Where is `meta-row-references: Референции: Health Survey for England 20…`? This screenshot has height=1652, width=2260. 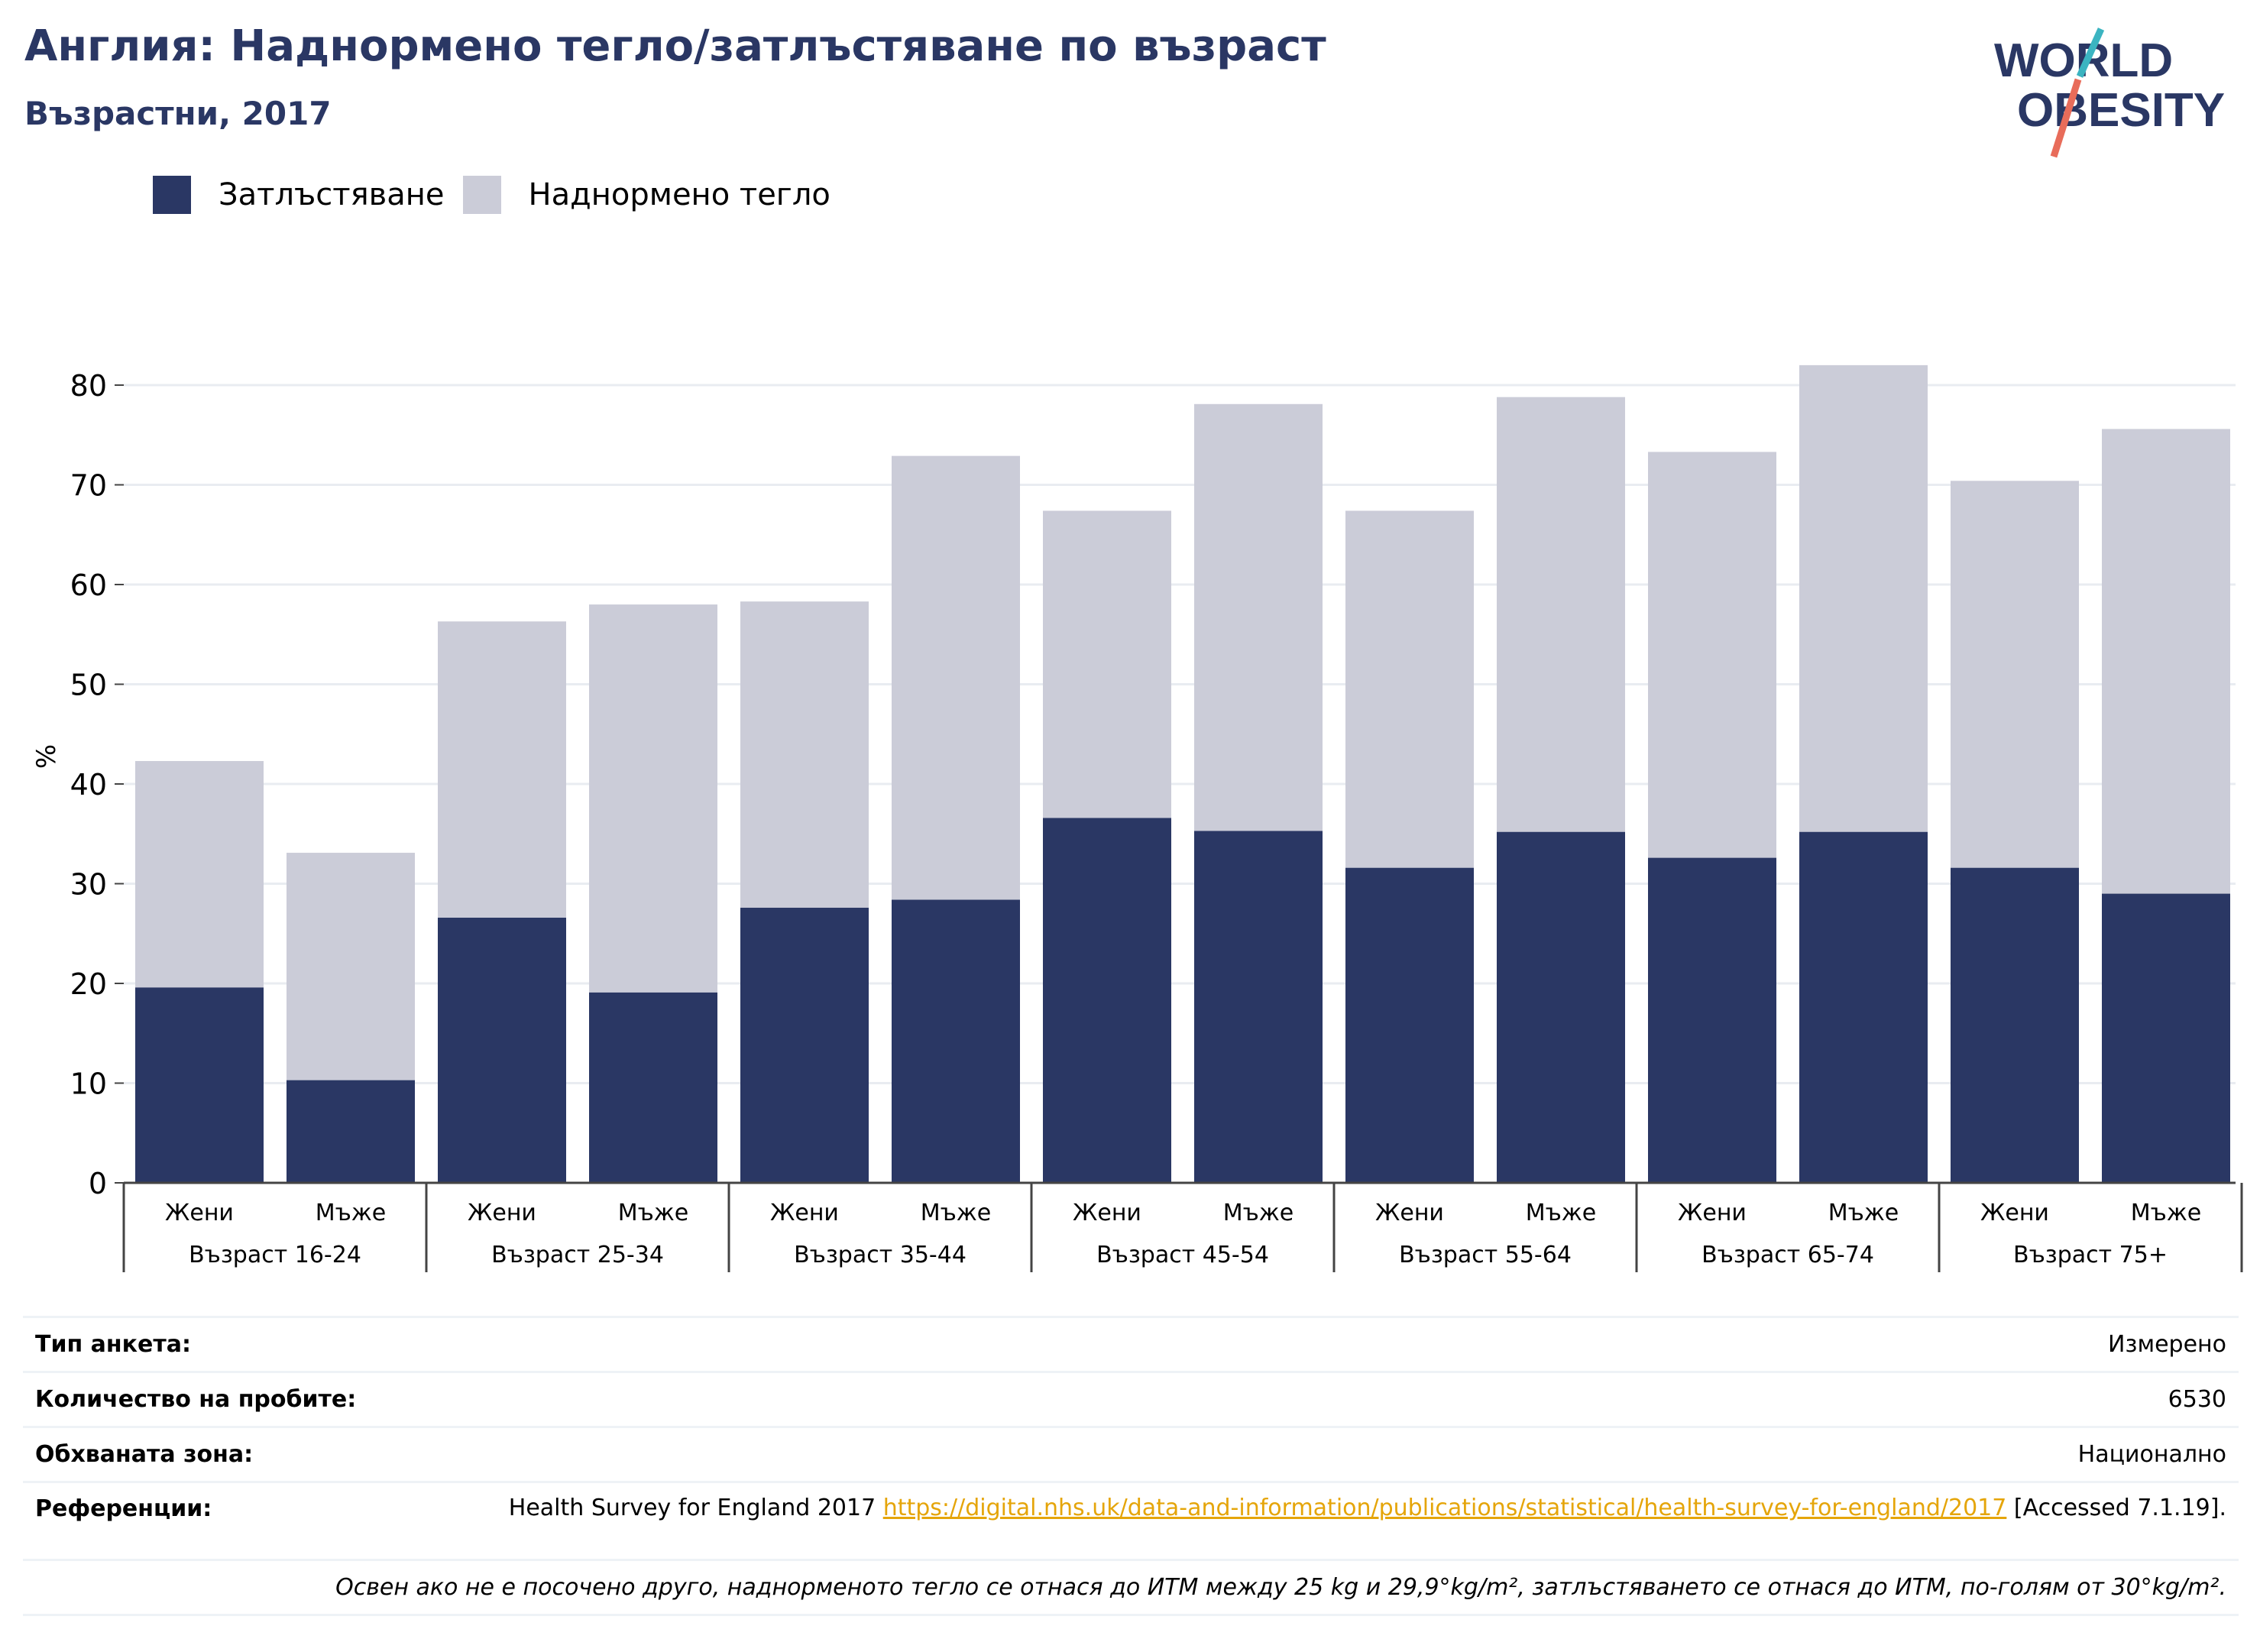
meta-row-references: Референции: Health Survey for England 20… is located at coordinates (1131, 1522).